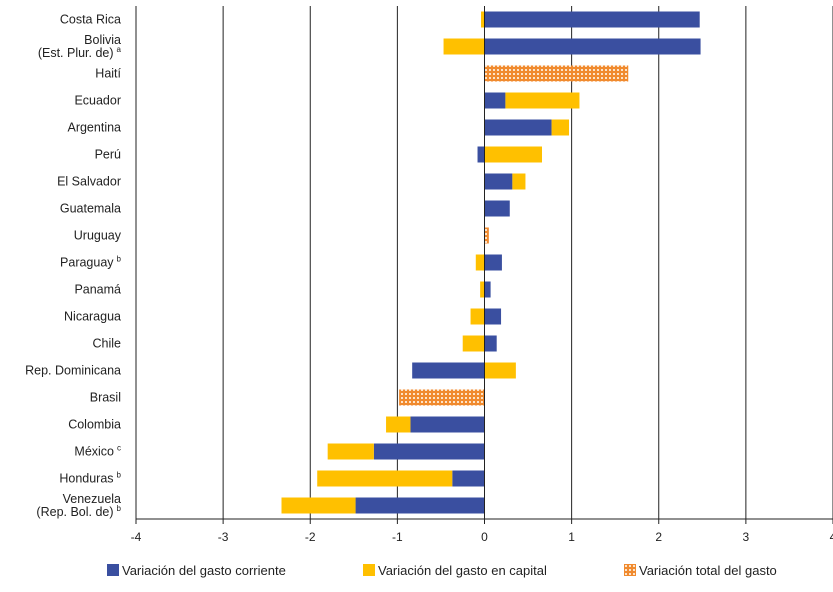  What do you see at coordinates (113, 570) in the screenshot?
I see `legend-swatch-gasto_corriente` at bounding box center [113, 570].